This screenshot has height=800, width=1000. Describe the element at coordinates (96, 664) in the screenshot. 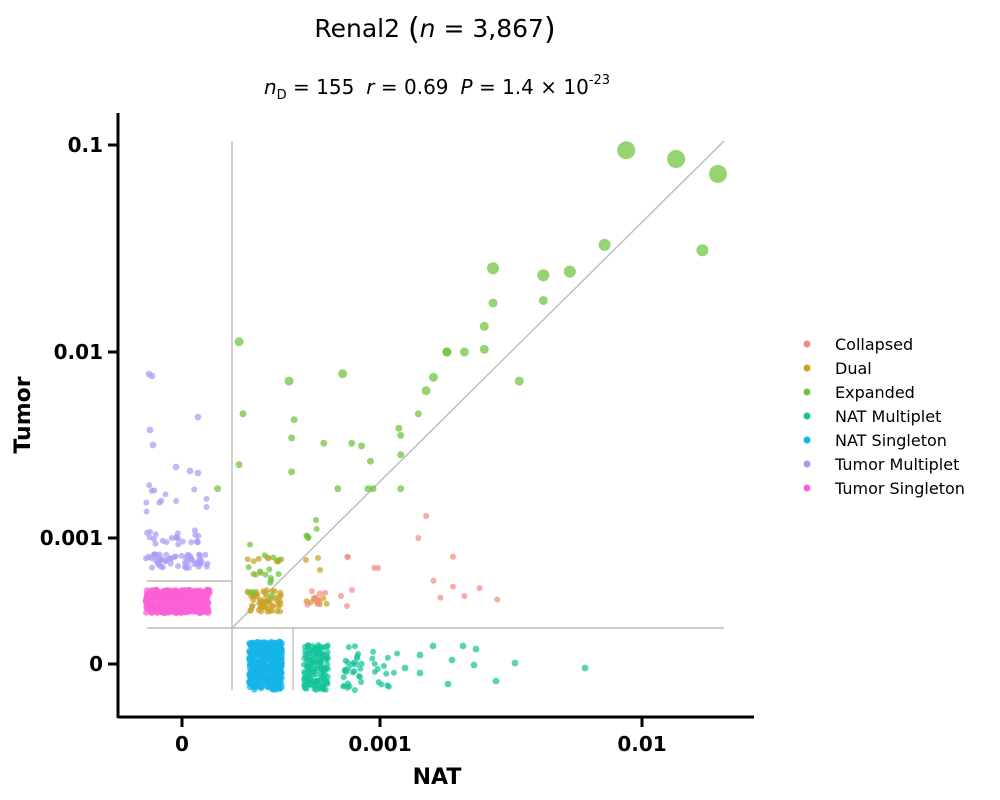

I see `y-tick-label: 0` at that location.